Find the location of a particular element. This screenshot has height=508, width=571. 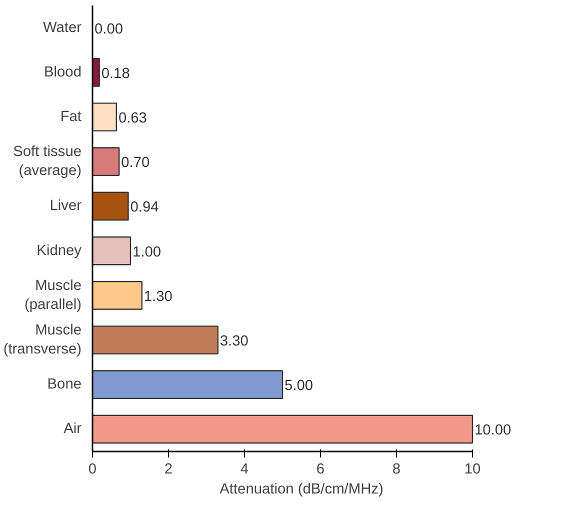

y-tick-label: Kidney is located at coordinates (59, 250).